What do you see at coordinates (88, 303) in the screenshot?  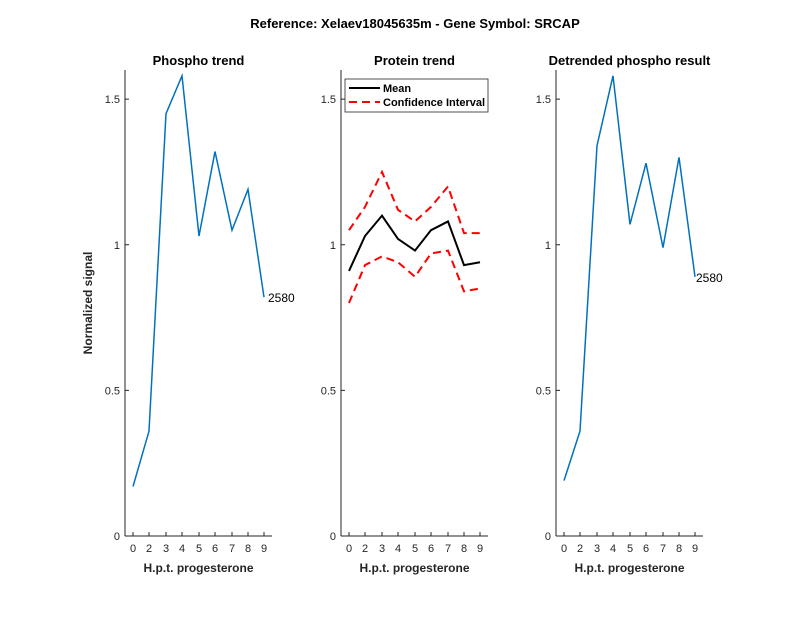 I see `y-axis-label: Normalized signal` at bounding box center [88, 303].